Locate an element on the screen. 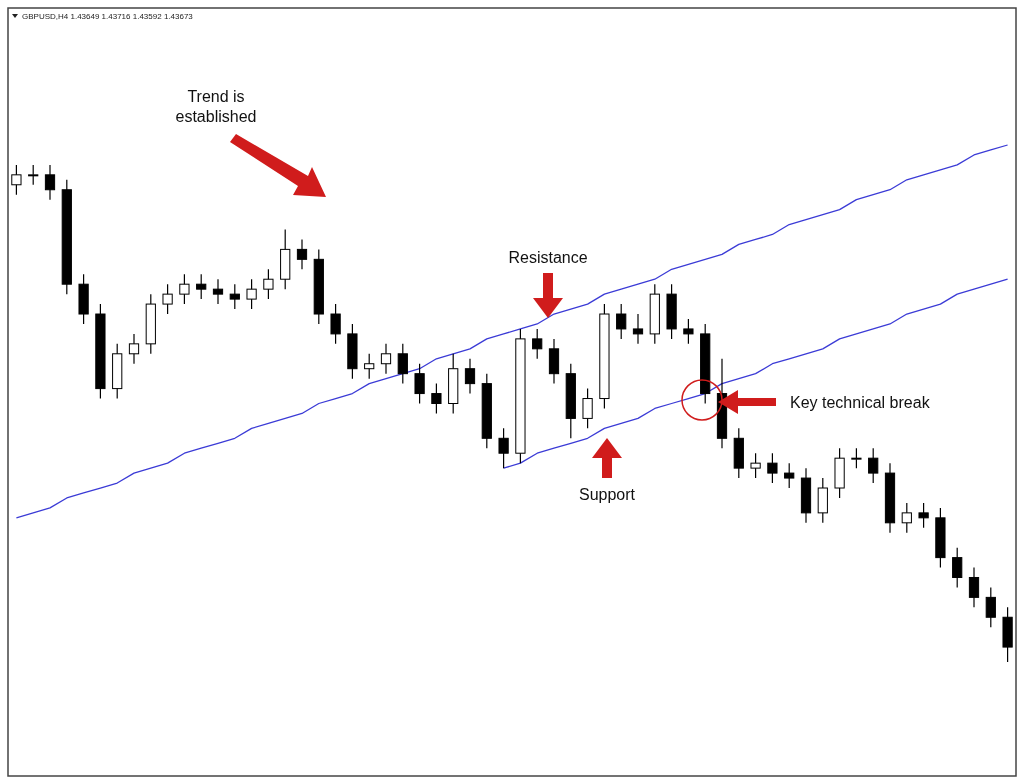  annotation: Resistance is located at coordinates (548, 257).